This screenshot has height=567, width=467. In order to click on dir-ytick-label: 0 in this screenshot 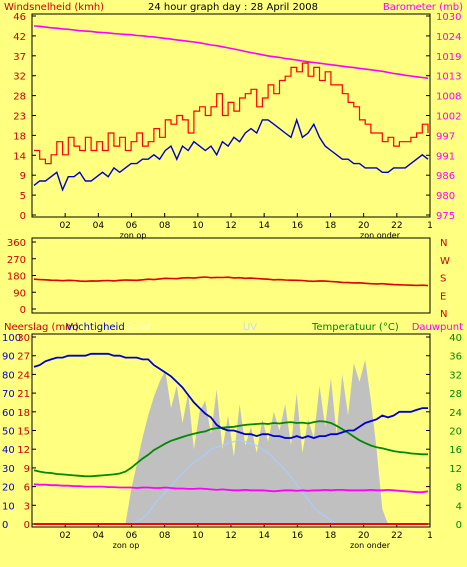, I will do `click(23, 310)`.